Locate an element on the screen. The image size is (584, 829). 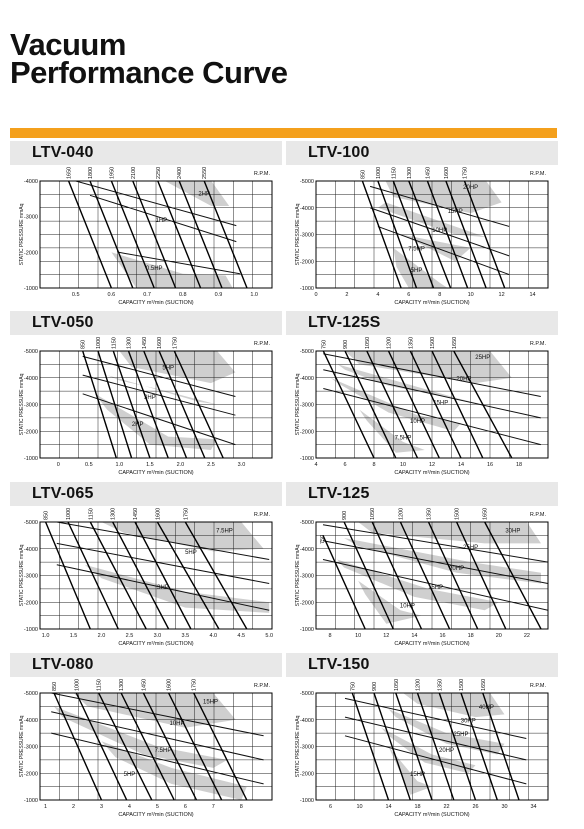
plot-area: 25HP 20HP 15HP 10HP 7.5HP is located at coordinates (432, 404).